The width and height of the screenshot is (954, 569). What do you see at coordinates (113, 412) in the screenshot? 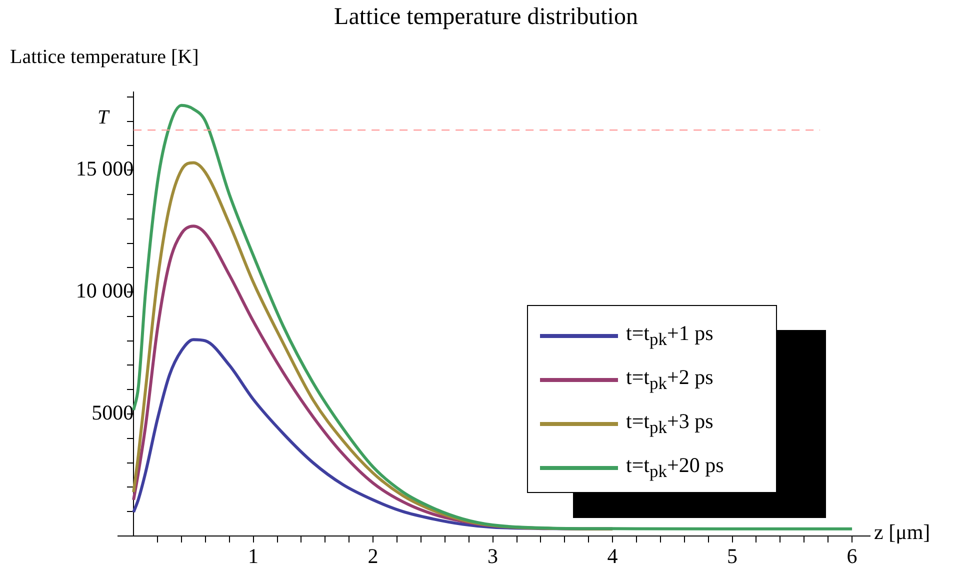
I see `y-tick-label: 5000` at bounding box center [113, 412].